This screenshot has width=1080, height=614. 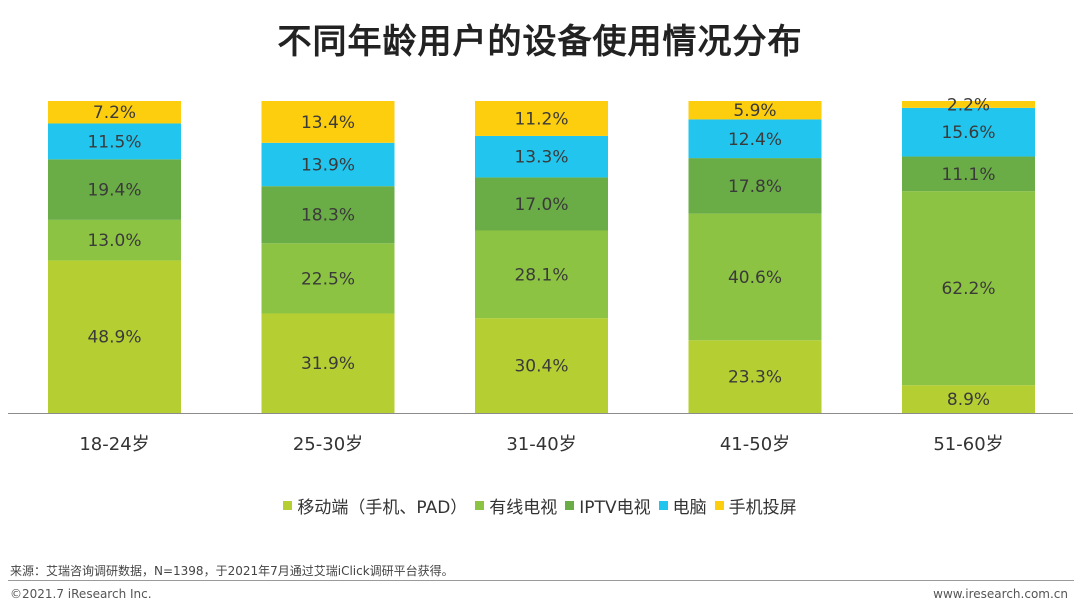 I want to click on x-tick-label: 25-30岁, so click(x=328, y=444).